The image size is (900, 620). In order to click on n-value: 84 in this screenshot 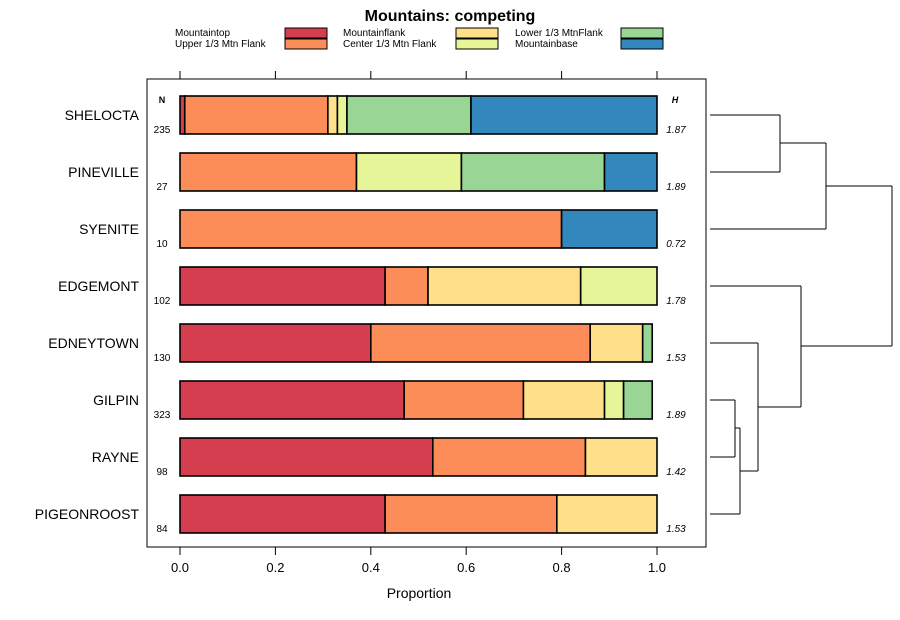, I will do `click(162, 529)`.